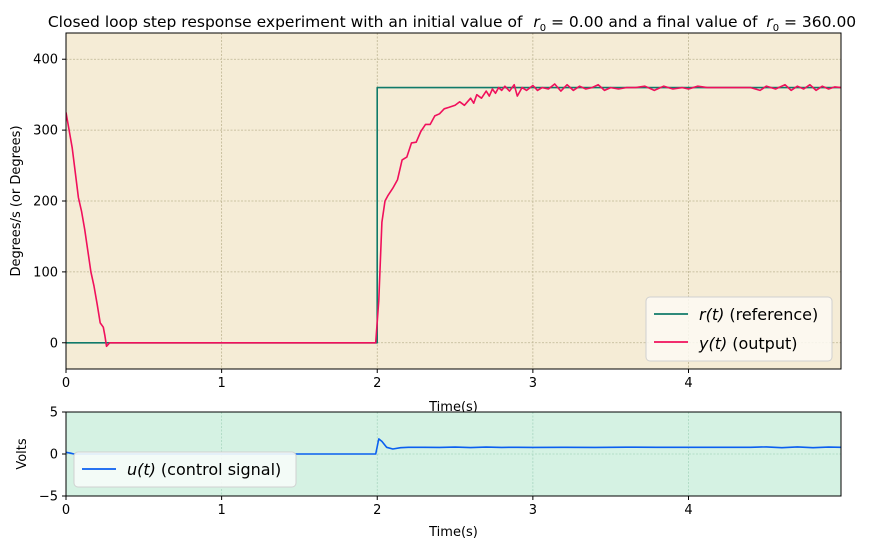  Describe the element at coordinates (758, 314) in the screenshot. I see `legend-label-reference: r(t) (reference)` at that location.